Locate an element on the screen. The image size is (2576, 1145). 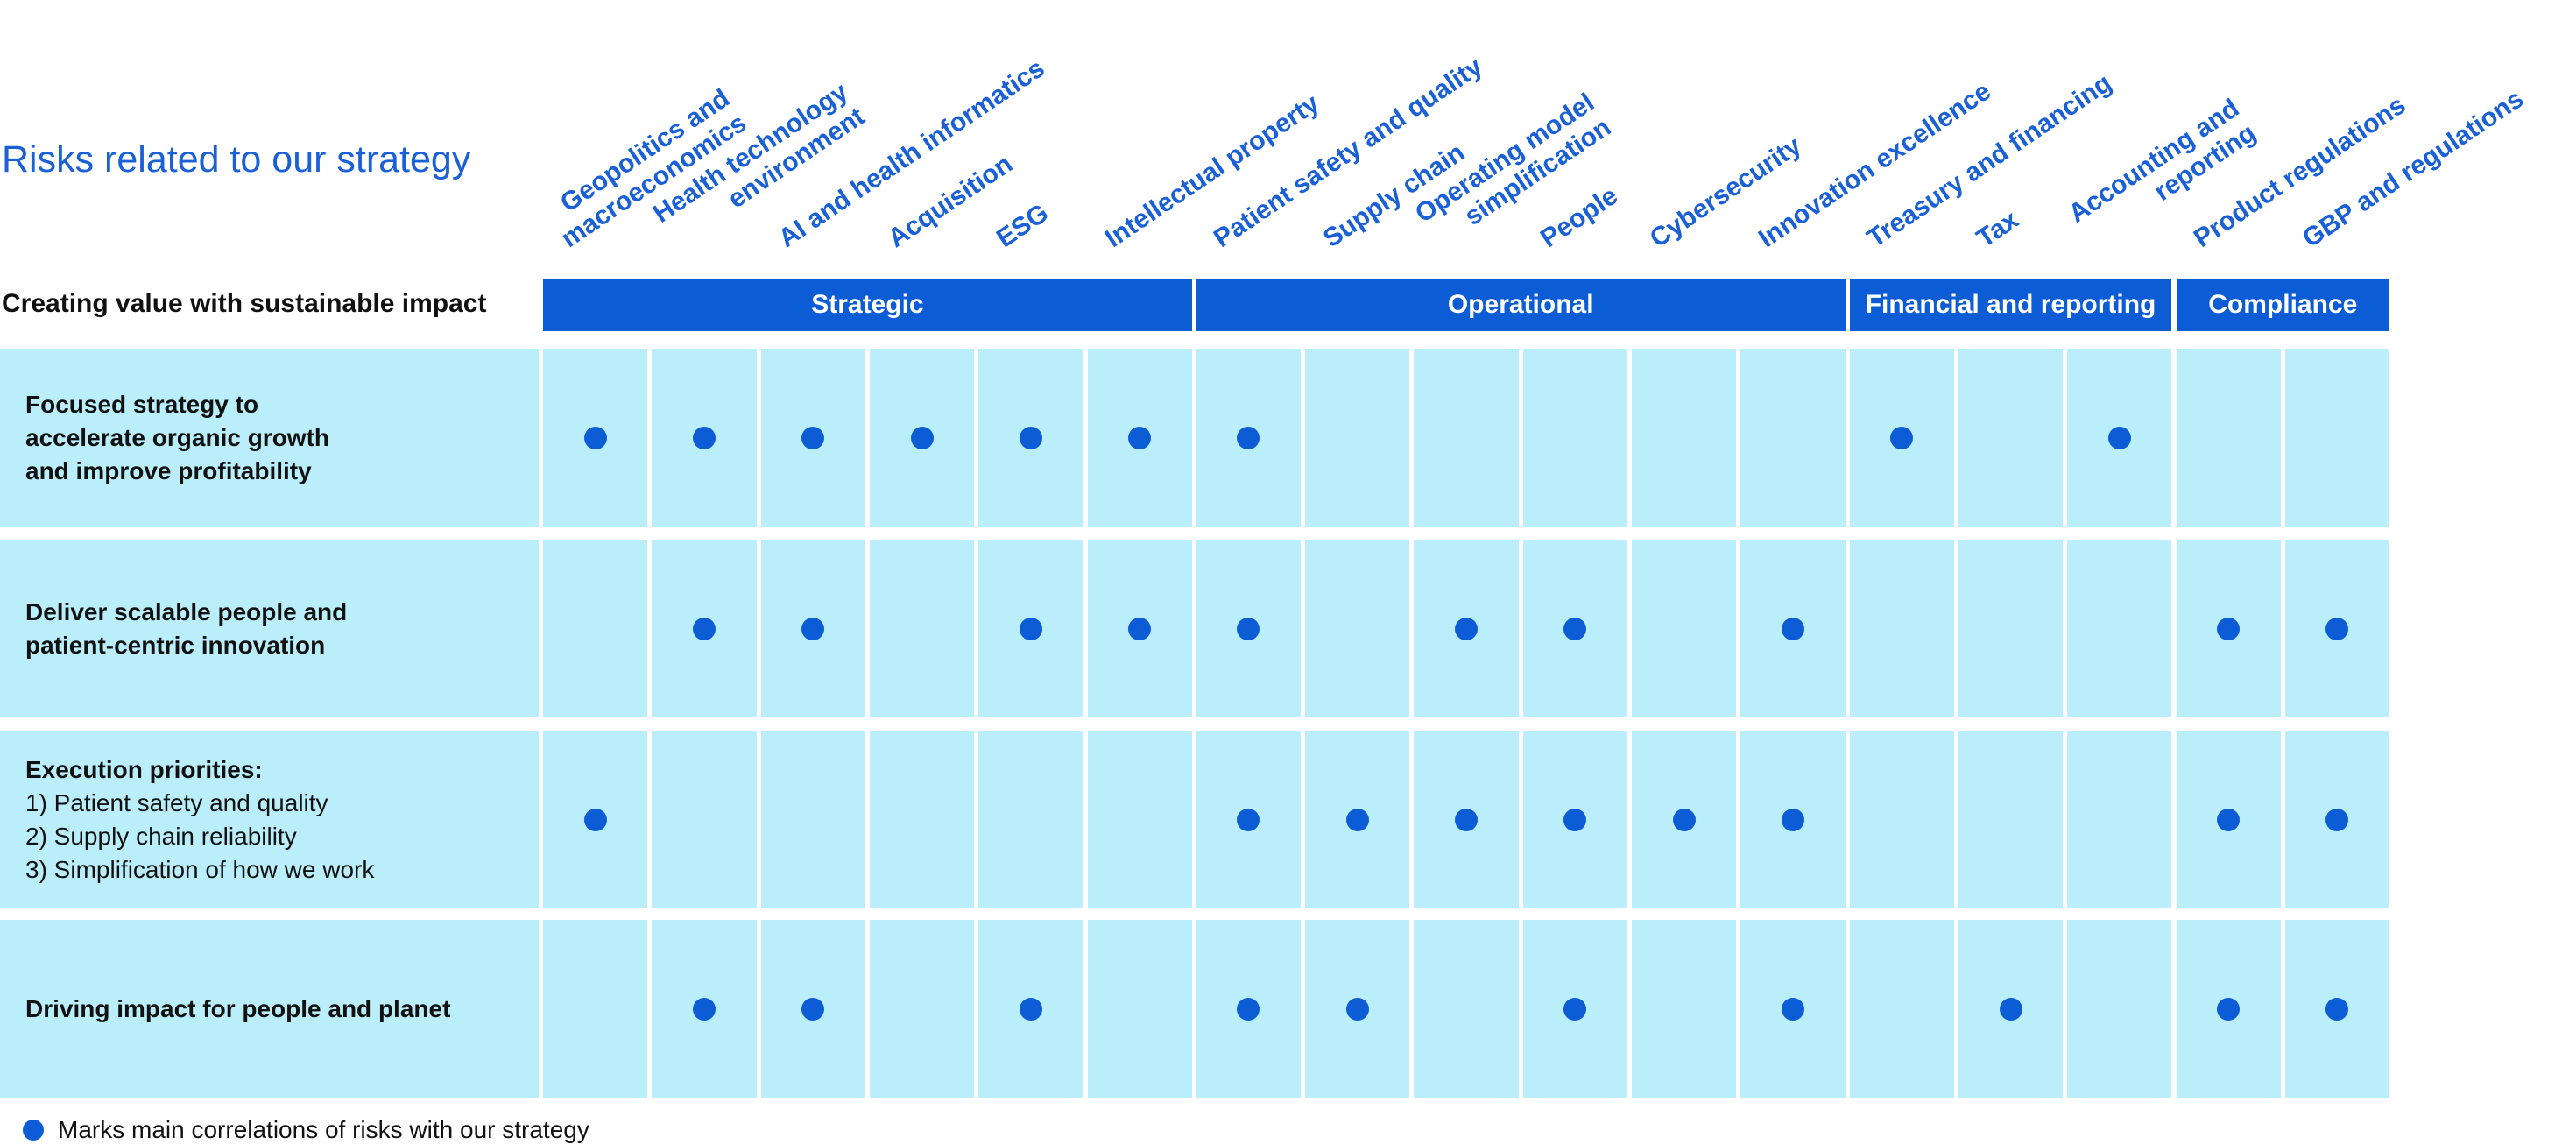
row-label-line: 2) Supply chain reliability is located at coordinates (161, 836).